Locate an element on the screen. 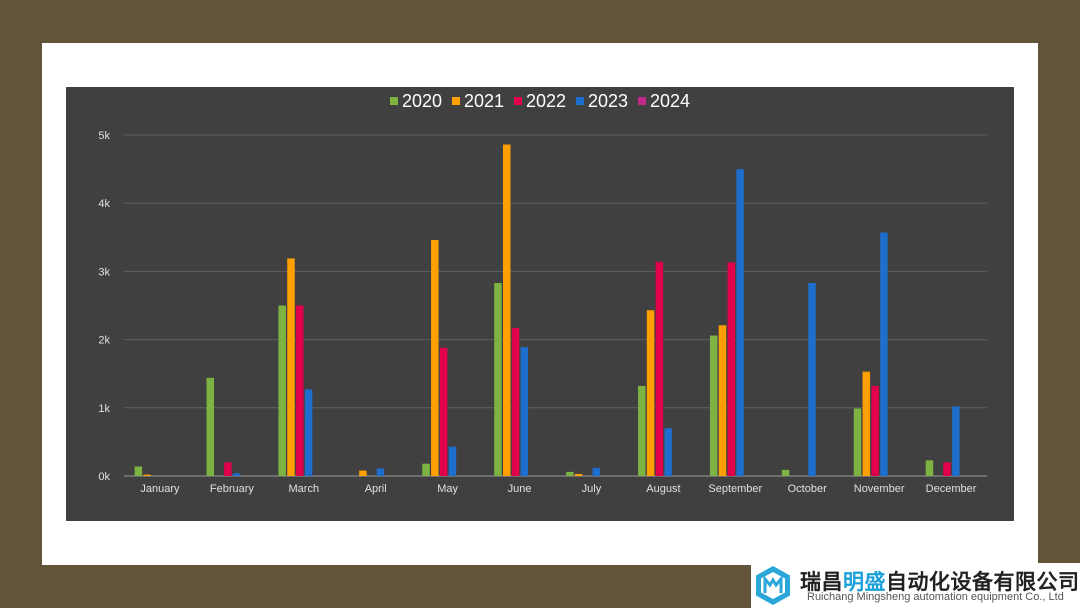  legend-label: 2022 is located at coordinates (546, 101).